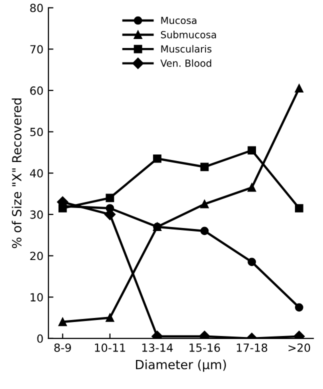  What do you see at coordinates (181, 366) in the screenshot?
I see `x-axis-title: Diameter (μm)` at bounding box center [181, 366].